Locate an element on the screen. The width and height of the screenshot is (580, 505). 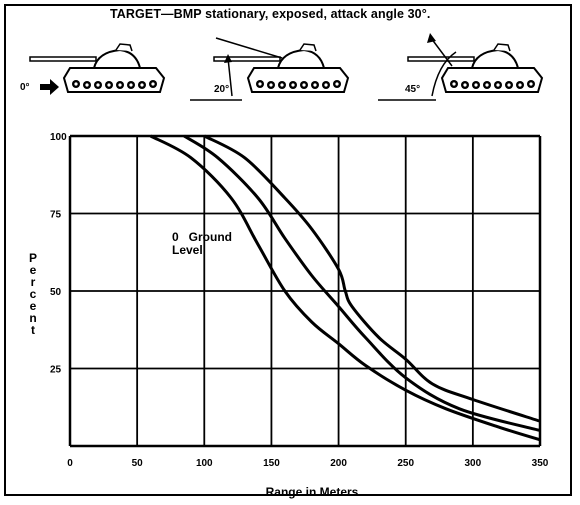
annotation-ground-level: 0 Ground is located at coordinates (202, 237).